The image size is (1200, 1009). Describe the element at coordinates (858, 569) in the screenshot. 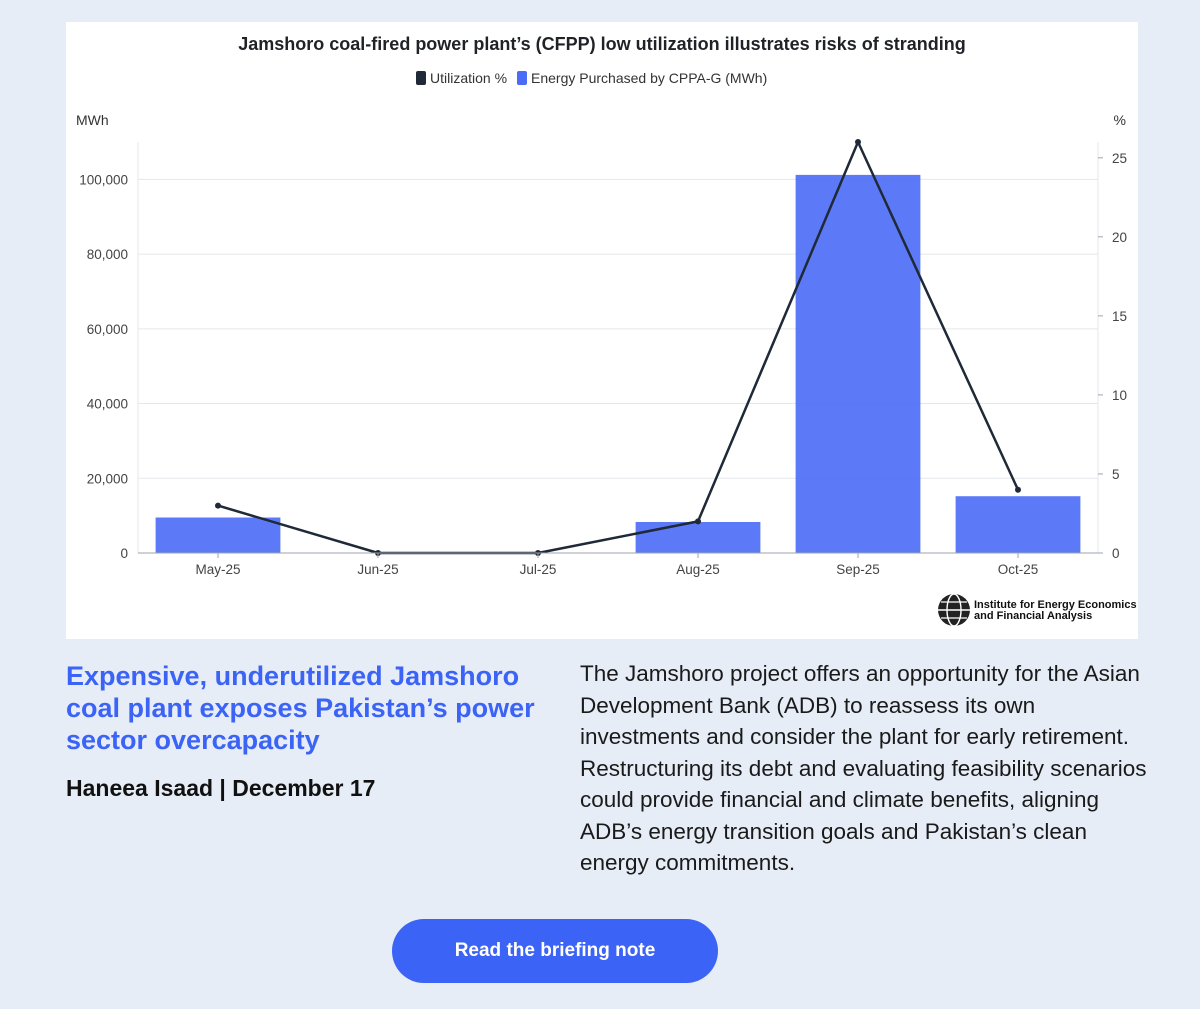

I see `x-tick-label: Sep-25` at that location.